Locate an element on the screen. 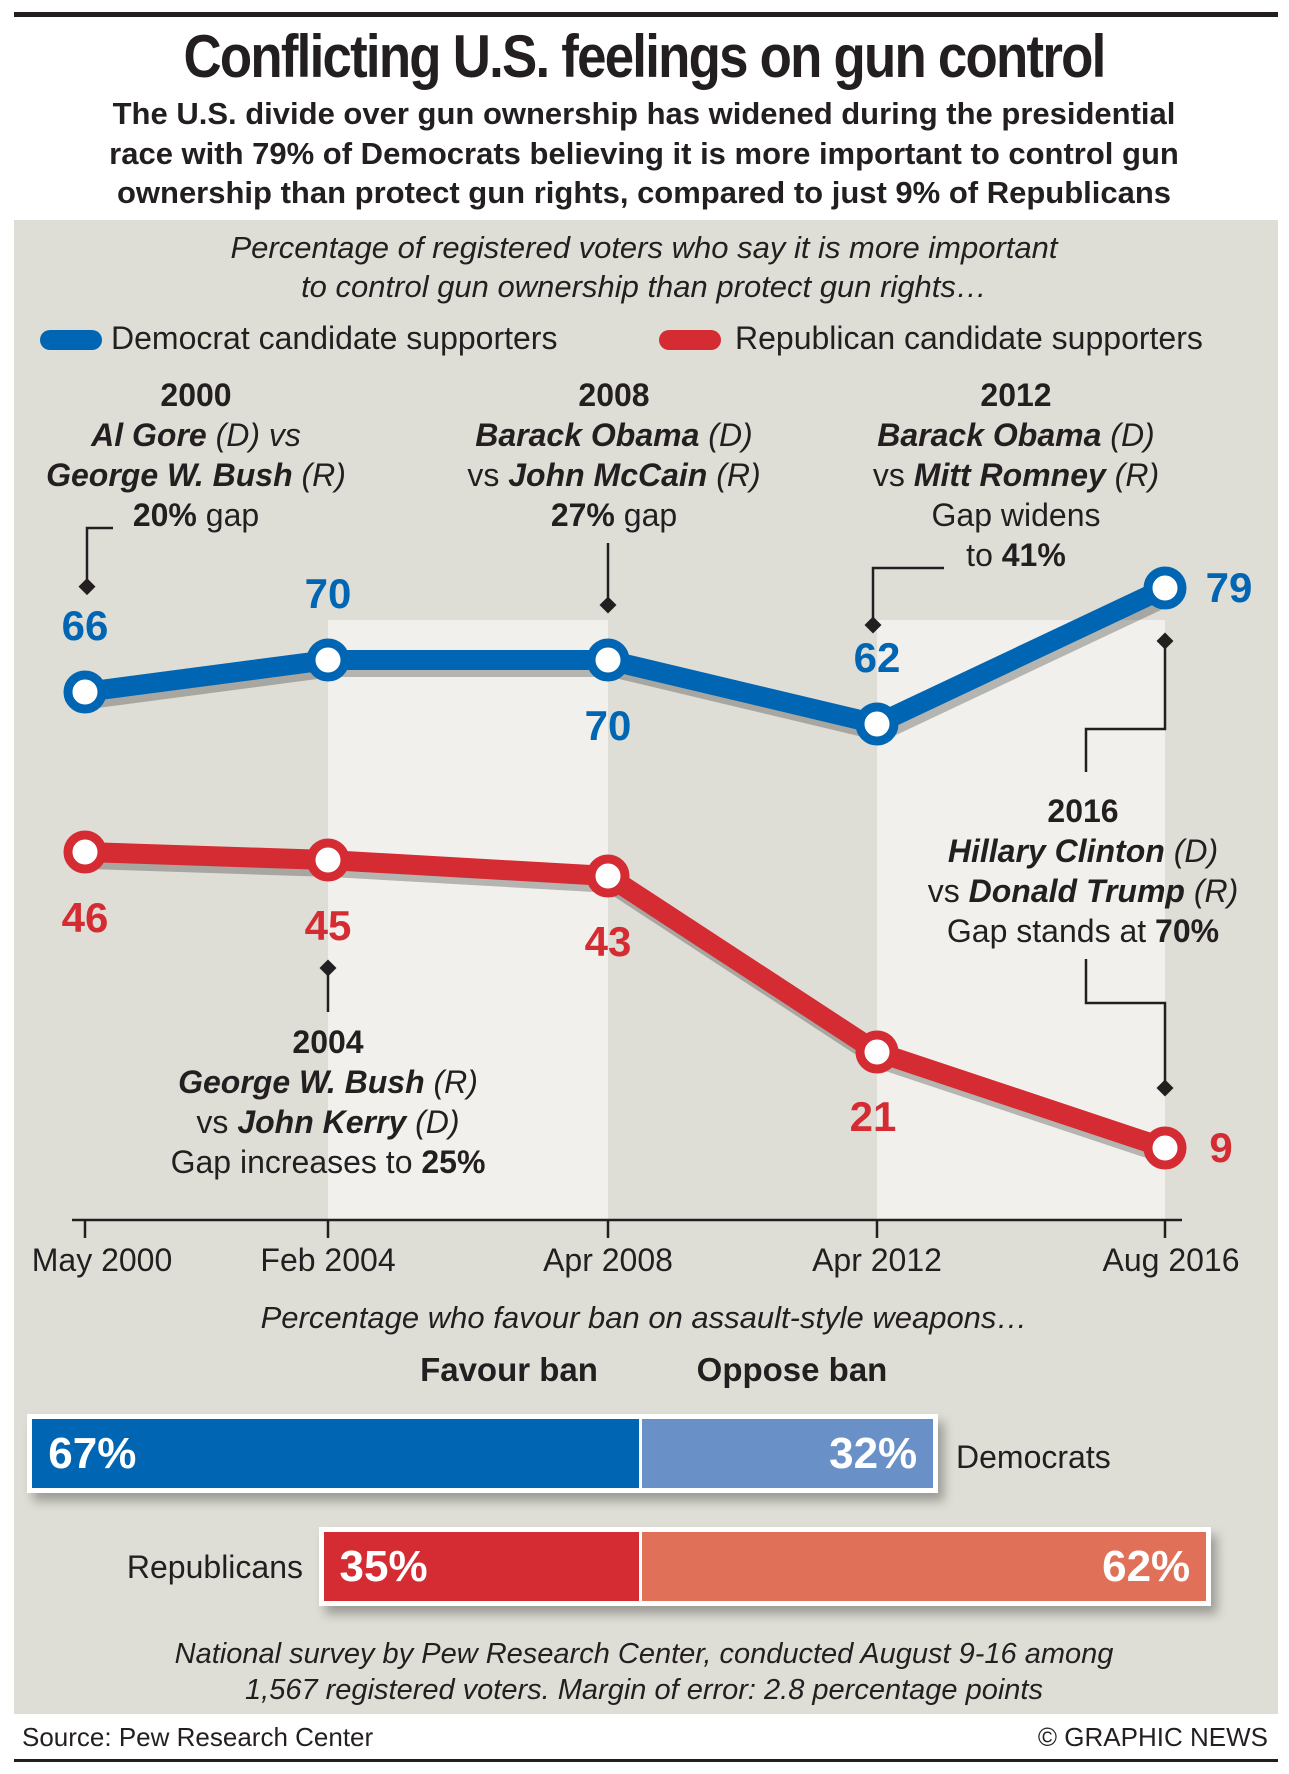  row-label-democrats: Democrats is located at coordinates (1033, 1457).